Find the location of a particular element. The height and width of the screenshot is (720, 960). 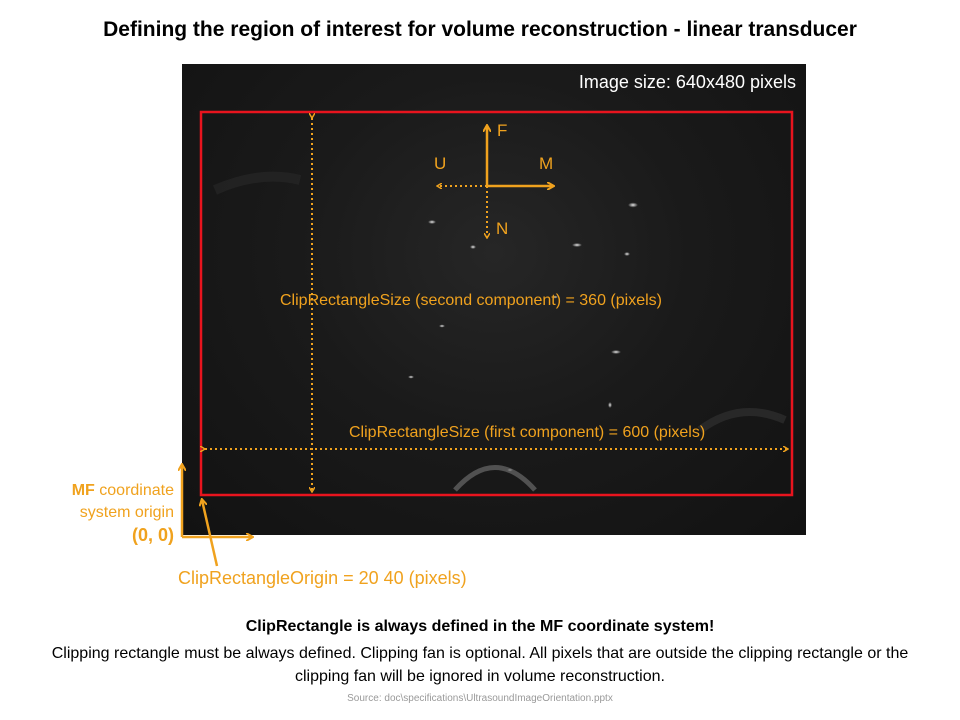

mf-label-bold: MF is located at coordinates (83, 490).